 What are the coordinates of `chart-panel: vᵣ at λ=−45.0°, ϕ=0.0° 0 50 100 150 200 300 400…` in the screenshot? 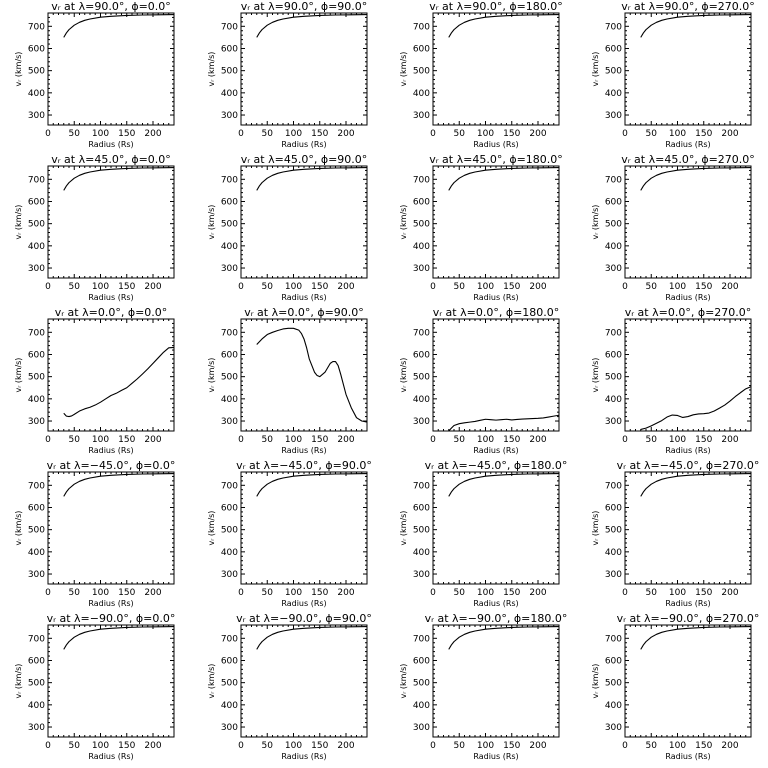 It's located at (94, 533).